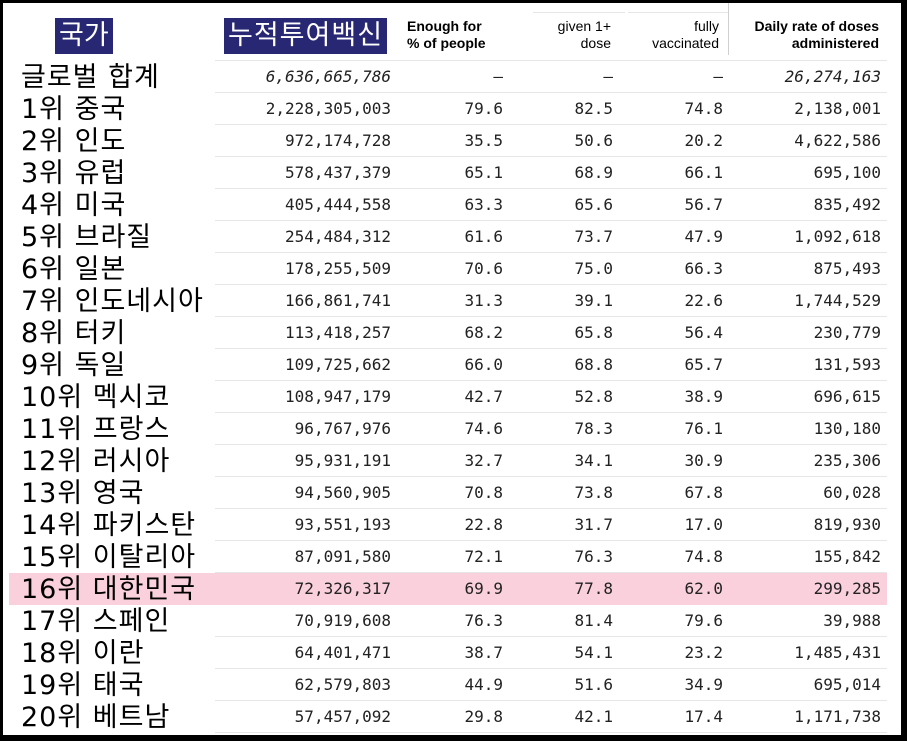 The width and height of the screenshot is (907, 741). I want to click on fully-header-line1: fully, so click(706, 26).